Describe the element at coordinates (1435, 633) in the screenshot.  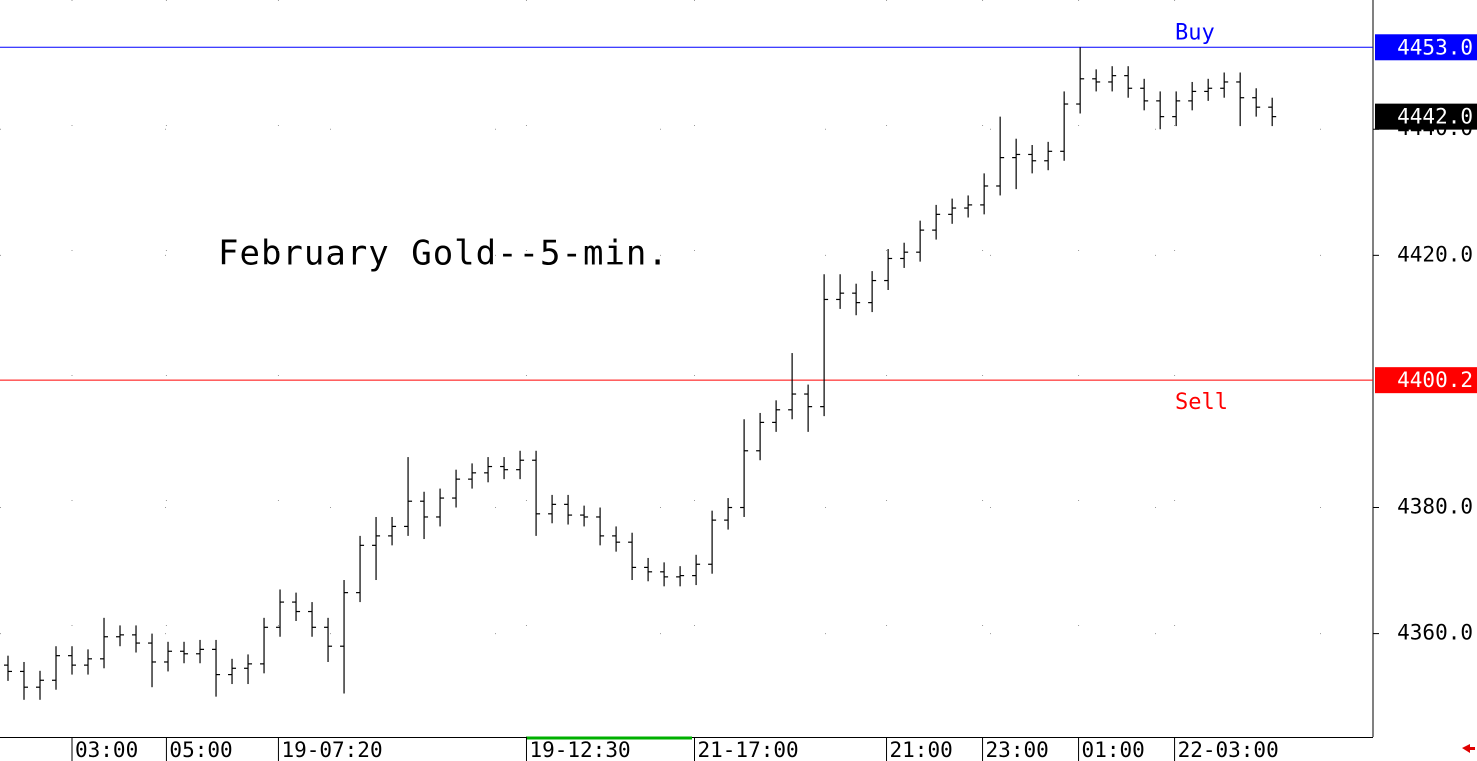
I see `y-tick-label: 4360.0` at that location.